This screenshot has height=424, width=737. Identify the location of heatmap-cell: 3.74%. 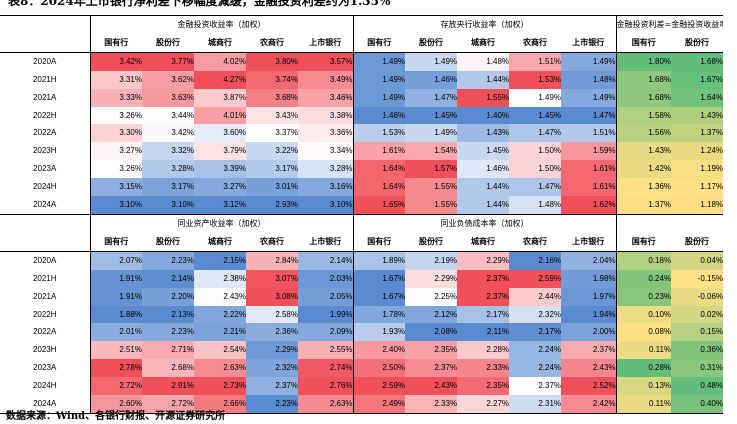
(272, 79).